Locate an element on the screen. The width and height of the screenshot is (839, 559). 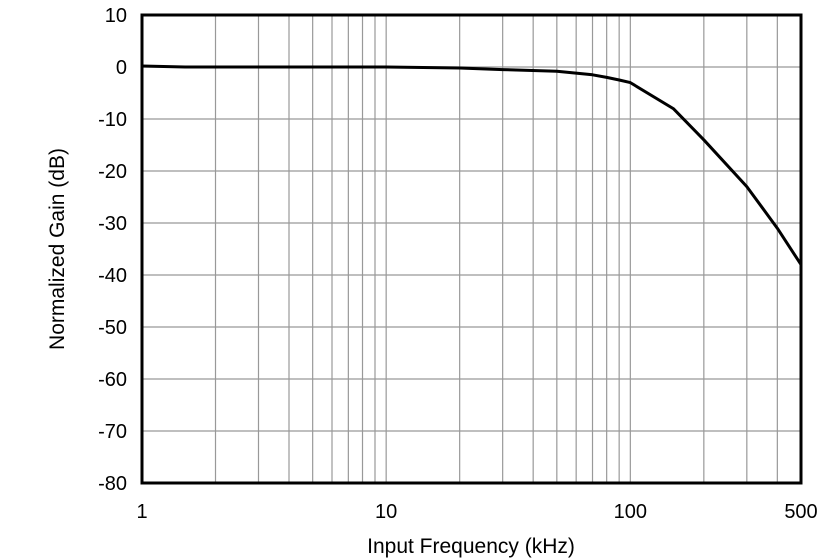
y-tick-label: -20 is located at coordinates (112, 172).